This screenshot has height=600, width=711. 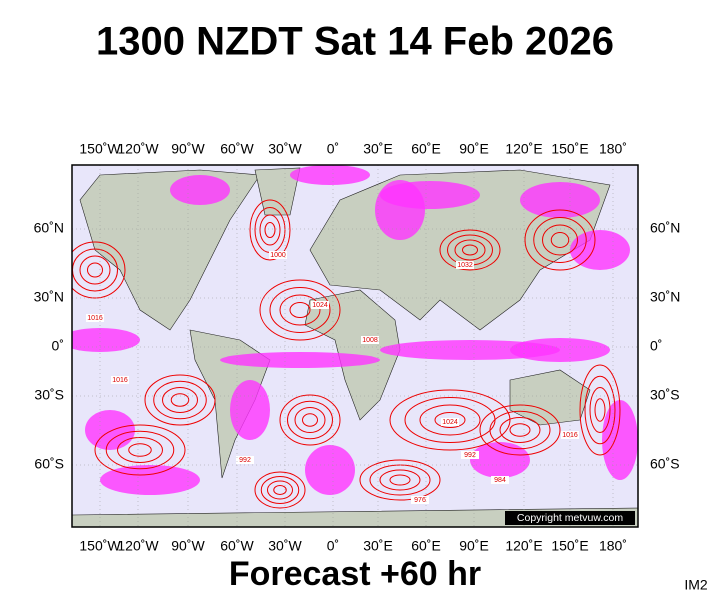 What do you see at coordinates (665, 228) in the screenshot?
I see `latitude-label-right: 60˚N` at bounding box center [665, 228].